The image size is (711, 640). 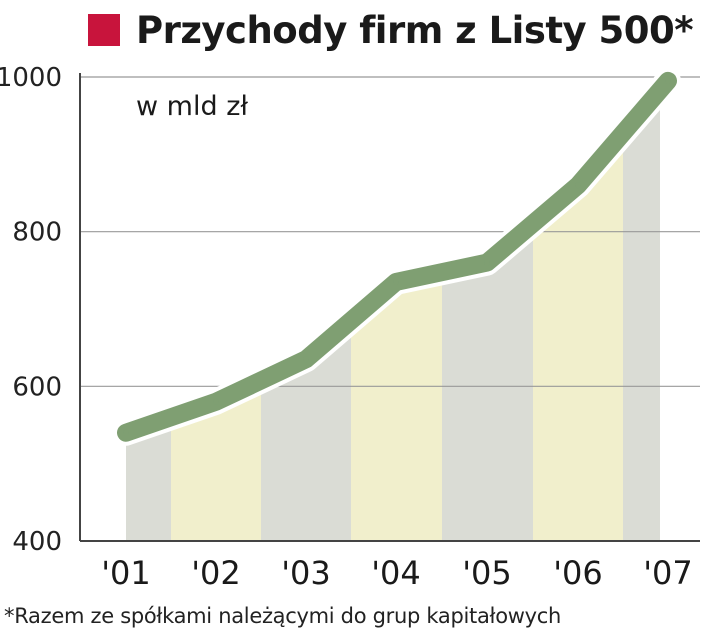 I want to click on x-tick-label: '06, so click(x=578, y=573).